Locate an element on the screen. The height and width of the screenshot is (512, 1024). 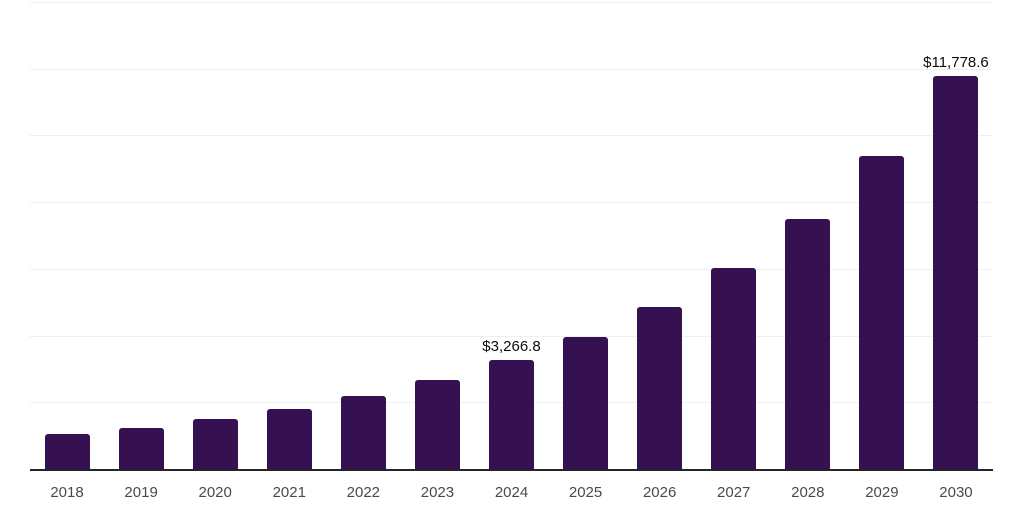
bar-2027 is located at coordinates (734, 368).